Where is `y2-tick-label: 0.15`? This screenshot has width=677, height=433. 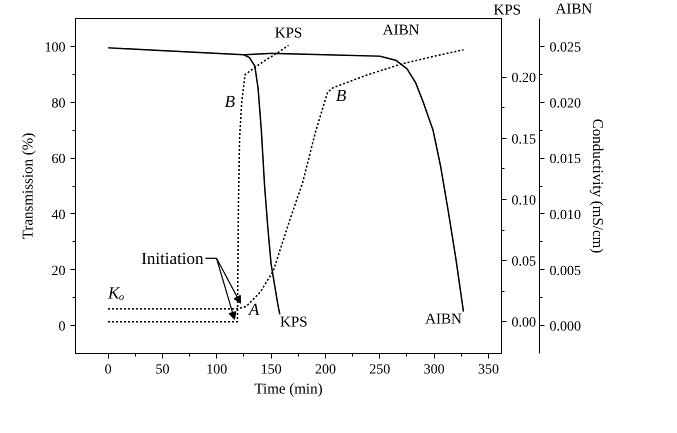
y2-tick-label: 0.15 is located at coordinates (524, 140).